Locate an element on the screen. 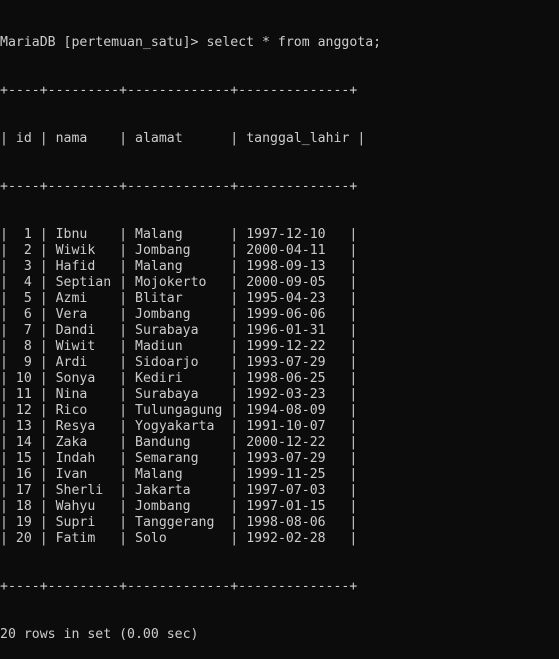 Image resolution: width=559 pixels, height=659 pixels. table-row: | 4 | Septian | Mojokerto | 2000-09-05 | is located at coordinates (179, 282).